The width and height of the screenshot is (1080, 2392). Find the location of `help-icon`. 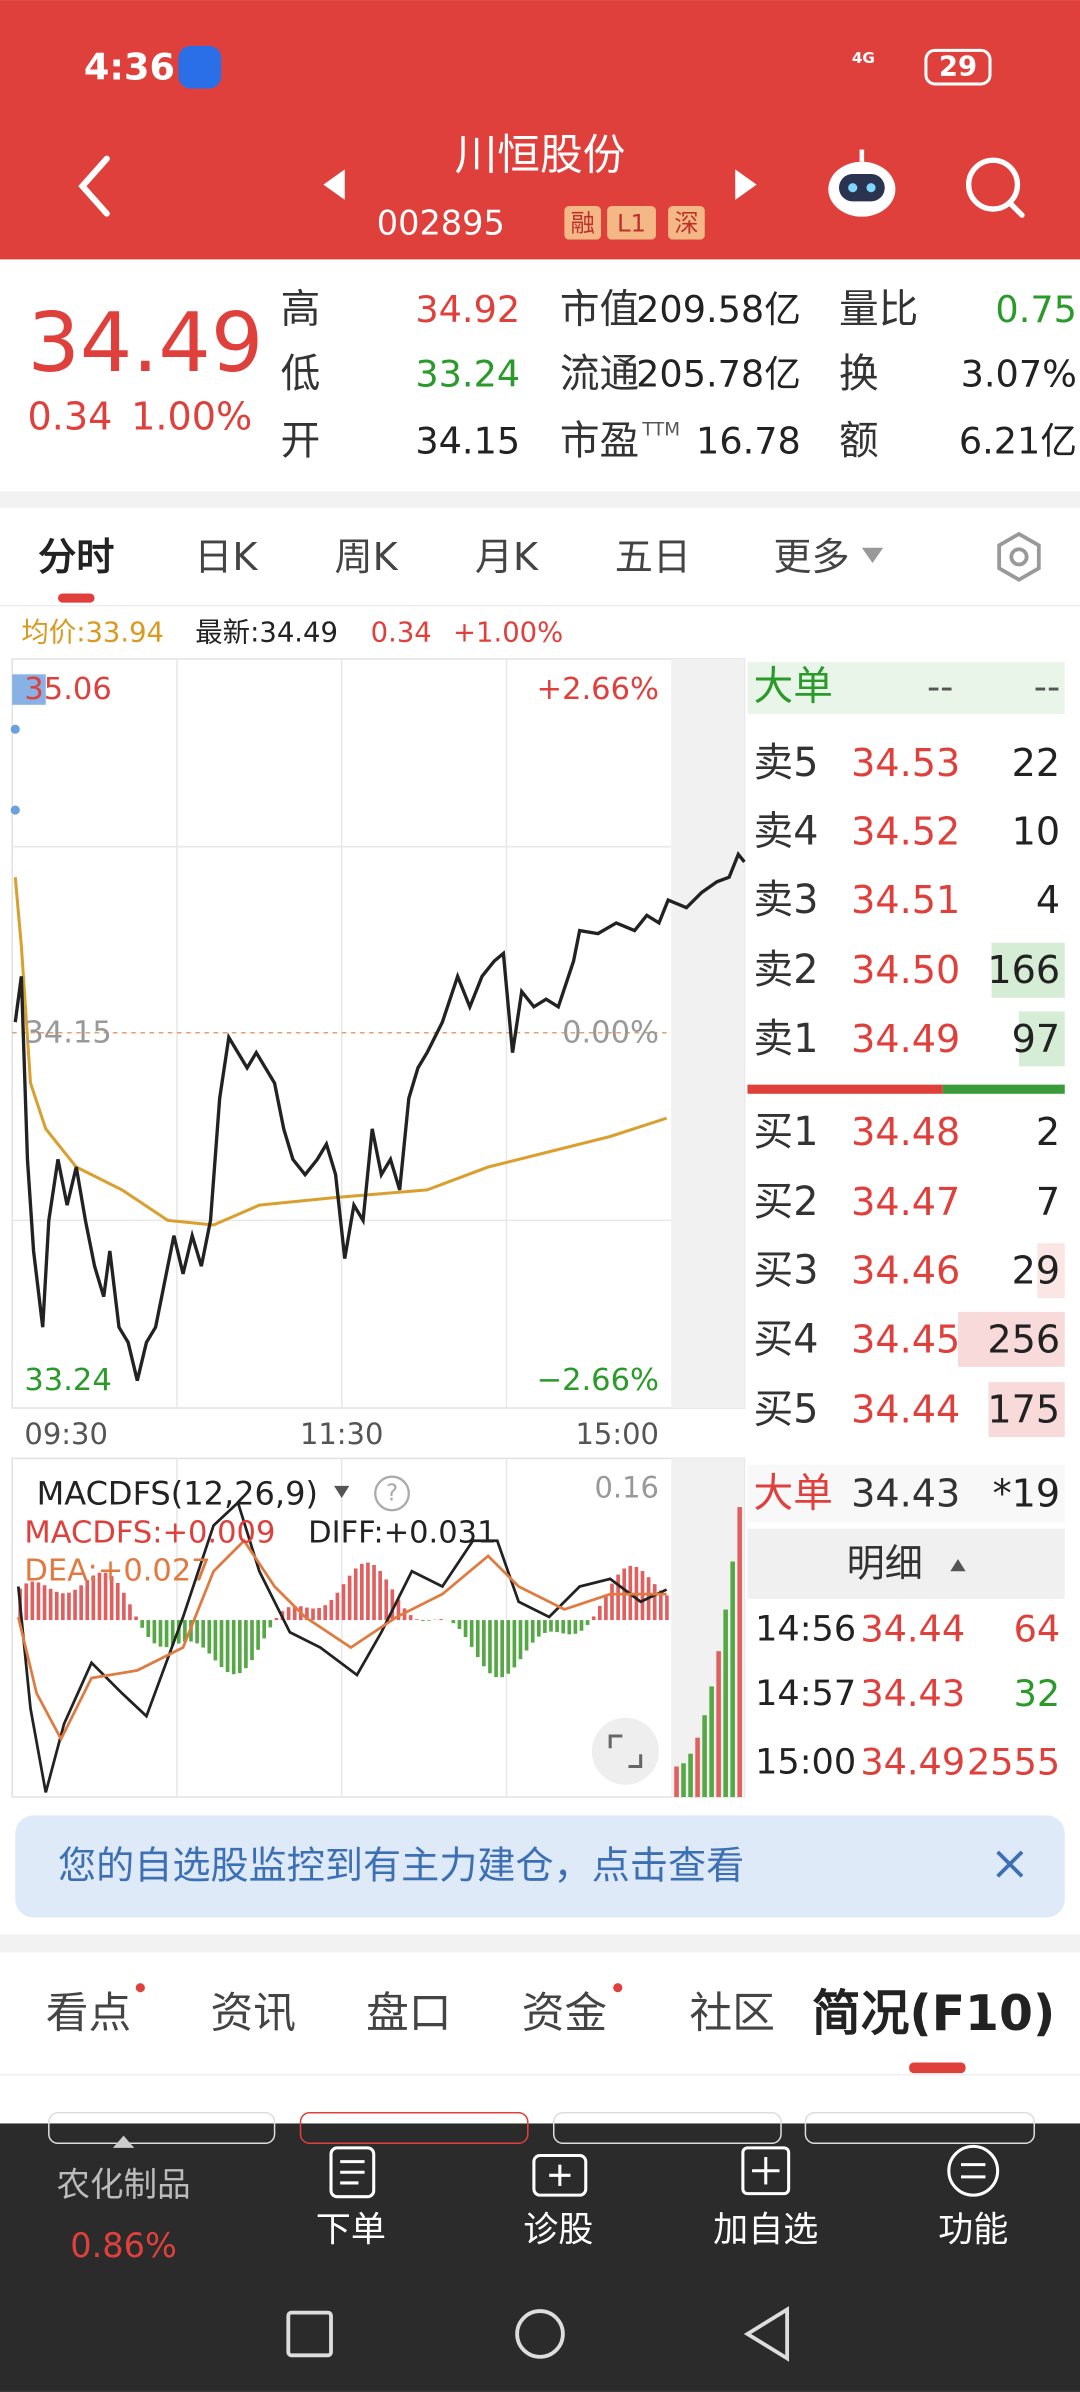

help-icon is located at coordinates (392, 1493).